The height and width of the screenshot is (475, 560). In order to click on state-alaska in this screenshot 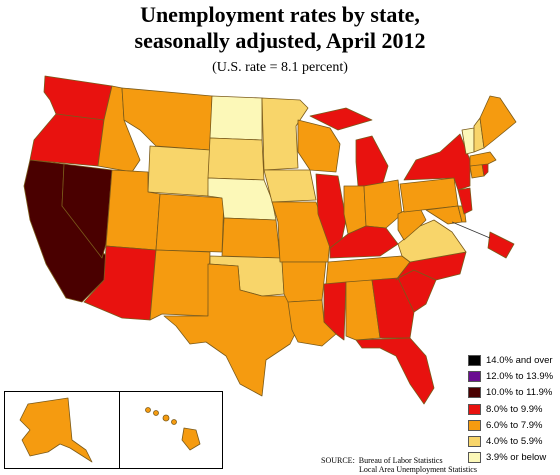, I will do `click(56, 430)`.